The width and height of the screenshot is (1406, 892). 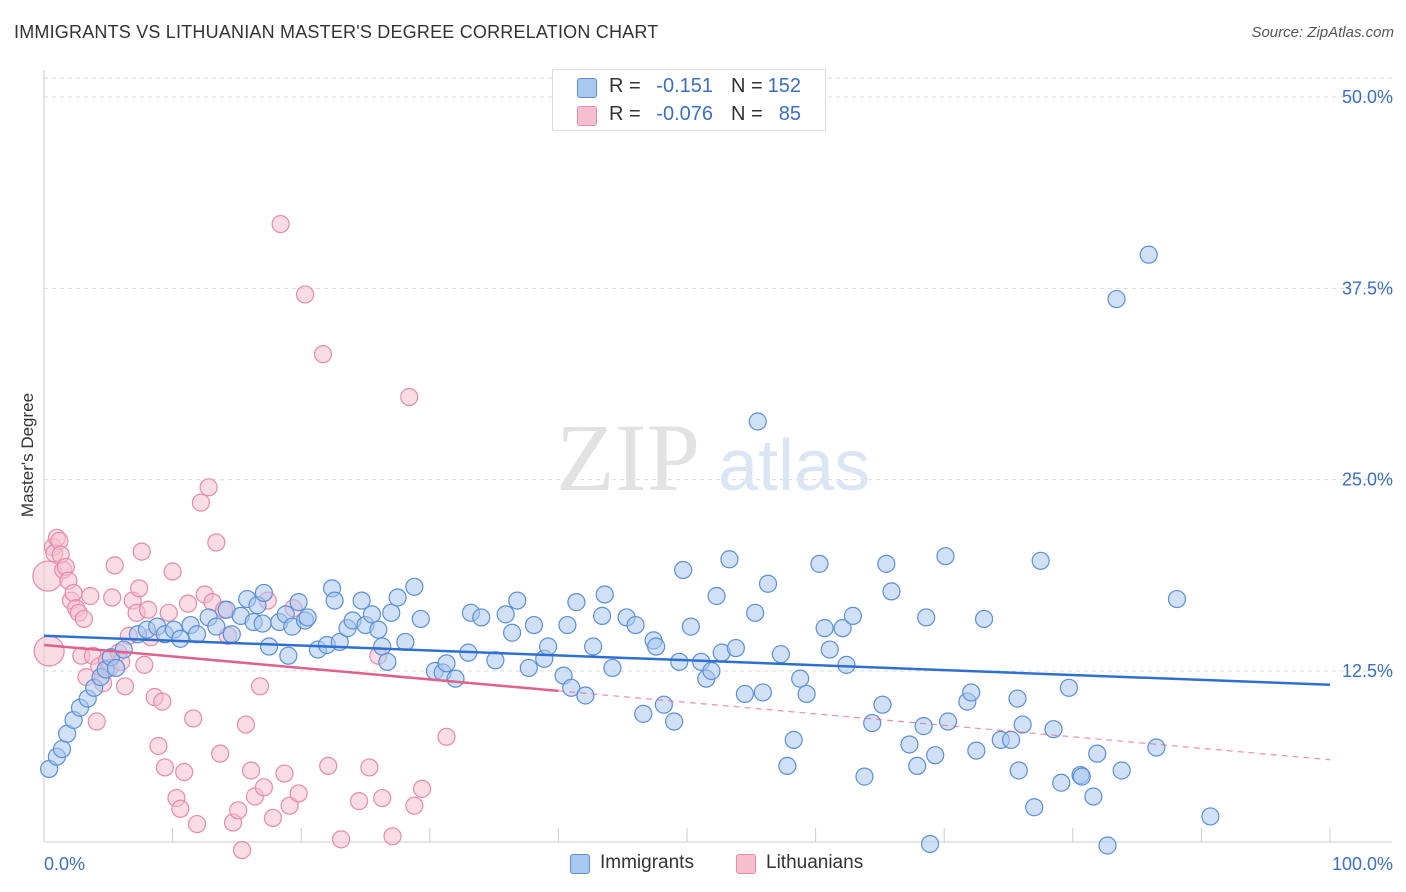 What do you see at coordinates (684, 114) in the screenshot?
I see `lithuanians-r-value: -0.076` at bounding box center [684, 114].